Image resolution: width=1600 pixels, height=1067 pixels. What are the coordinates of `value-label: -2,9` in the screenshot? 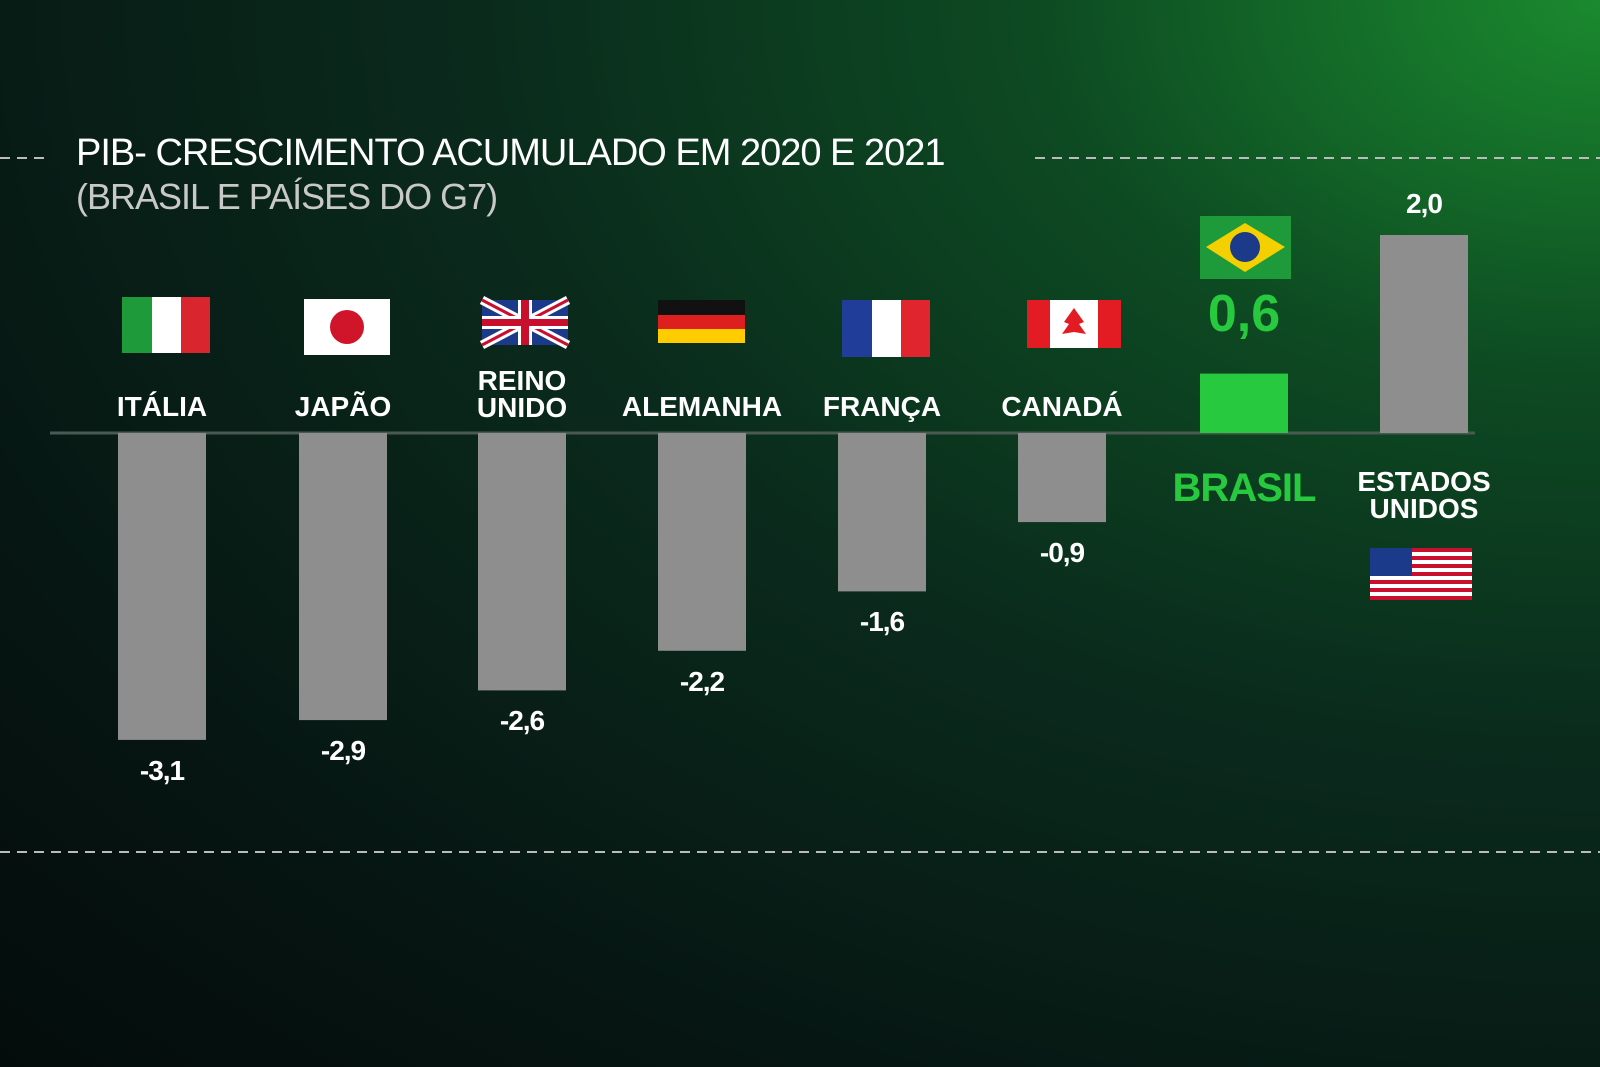 It's located at (343, 751).